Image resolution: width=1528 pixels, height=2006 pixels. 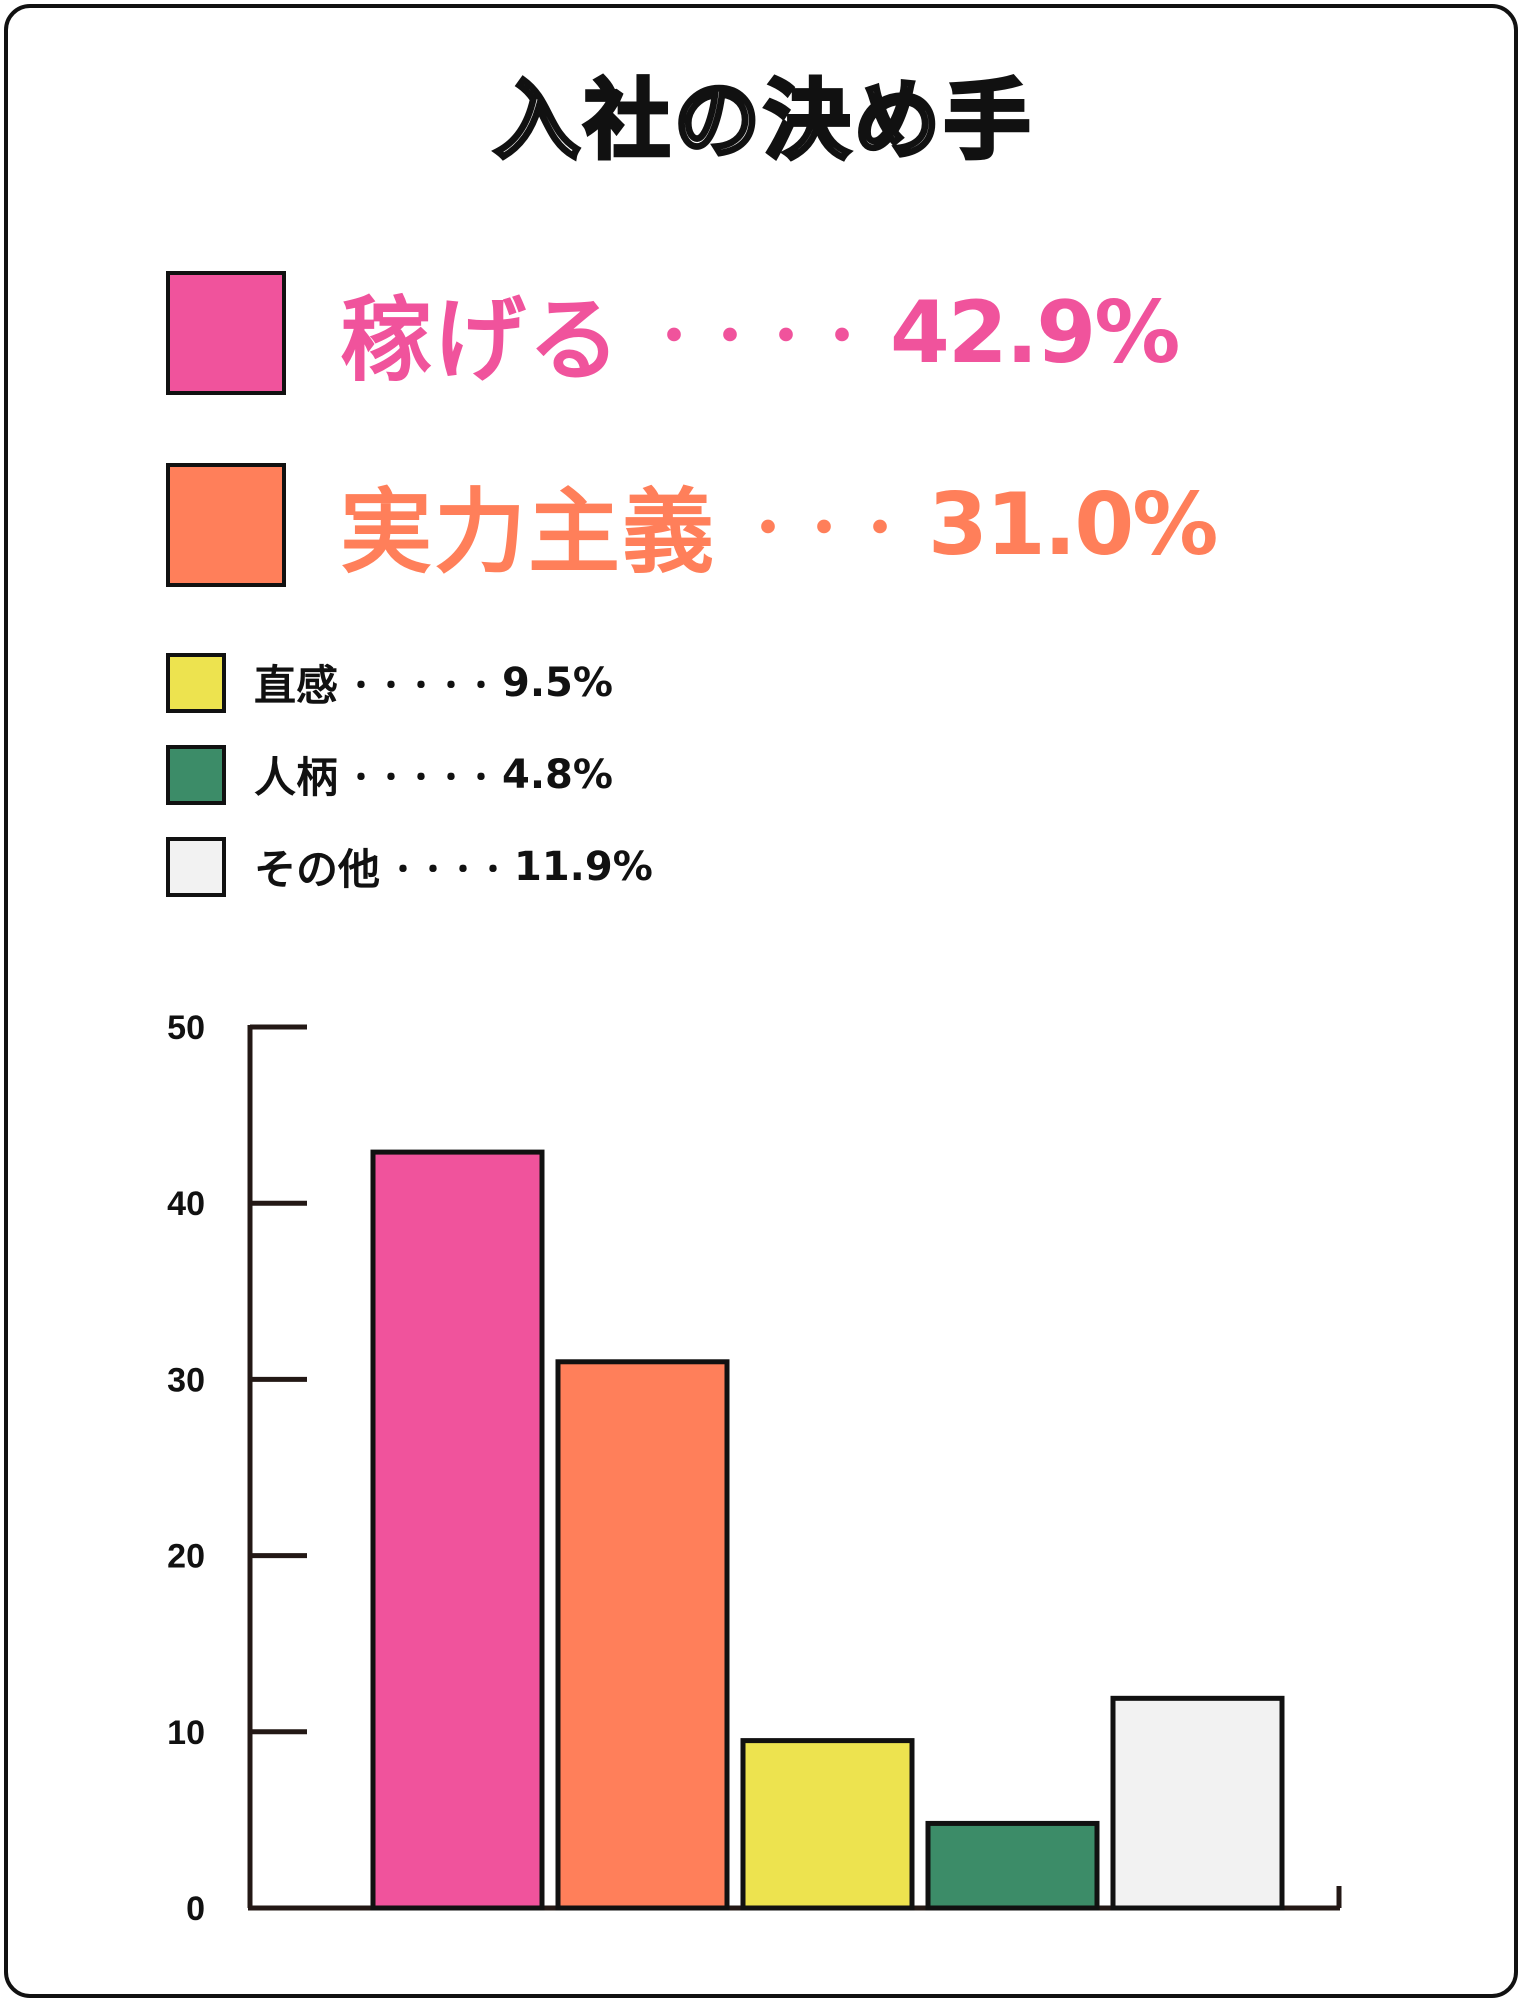 What do you see at coordinates (186, 1557) in the screenshot?
I see `y-tick-label: 20` at bounding box center [186, 1557].